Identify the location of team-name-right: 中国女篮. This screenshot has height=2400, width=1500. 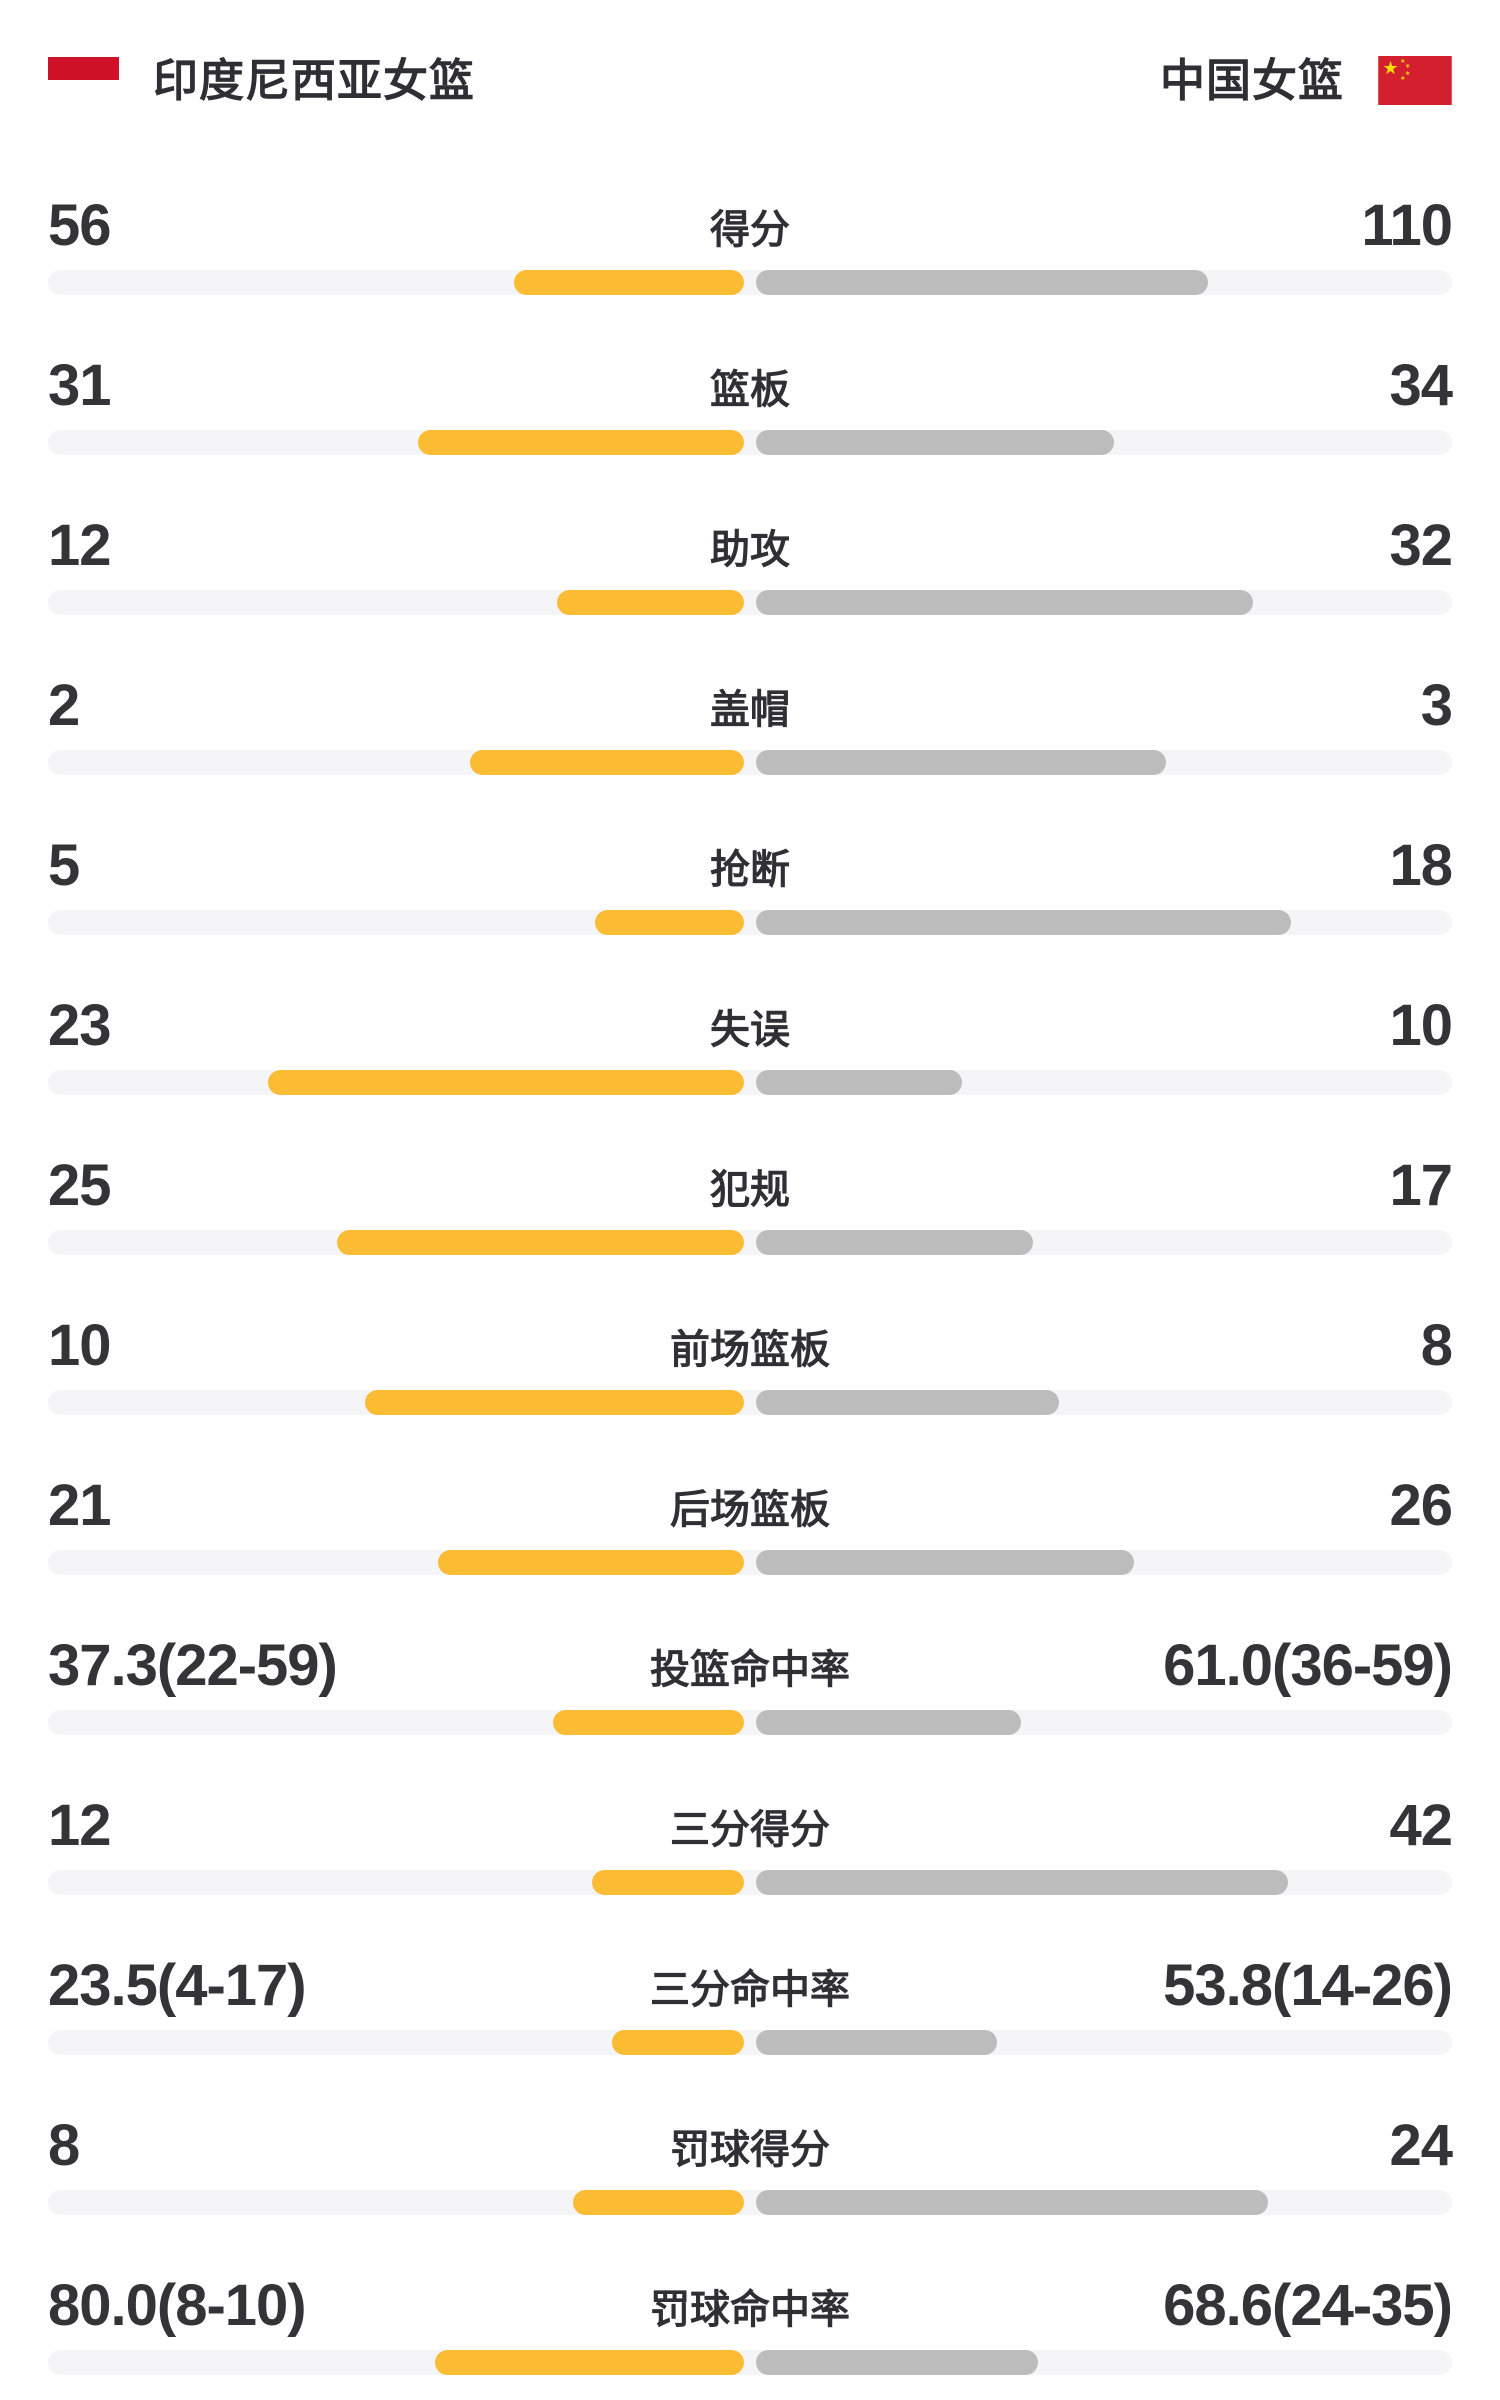
(1251, 80).